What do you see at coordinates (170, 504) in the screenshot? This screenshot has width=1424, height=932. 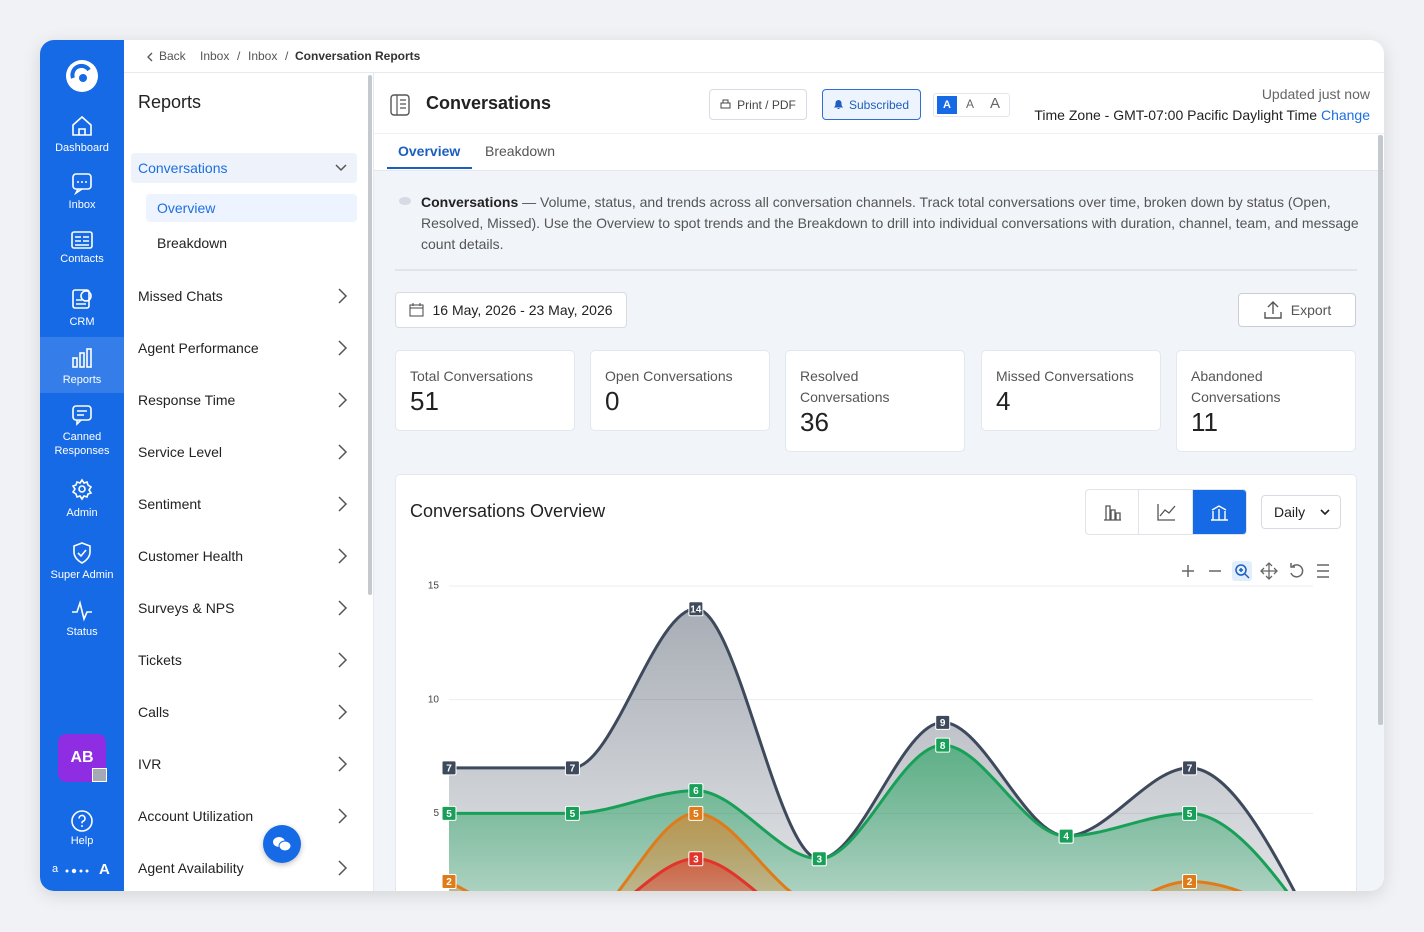 I see `sidebar-item: Sentiment` at bounding box center [170, 504].